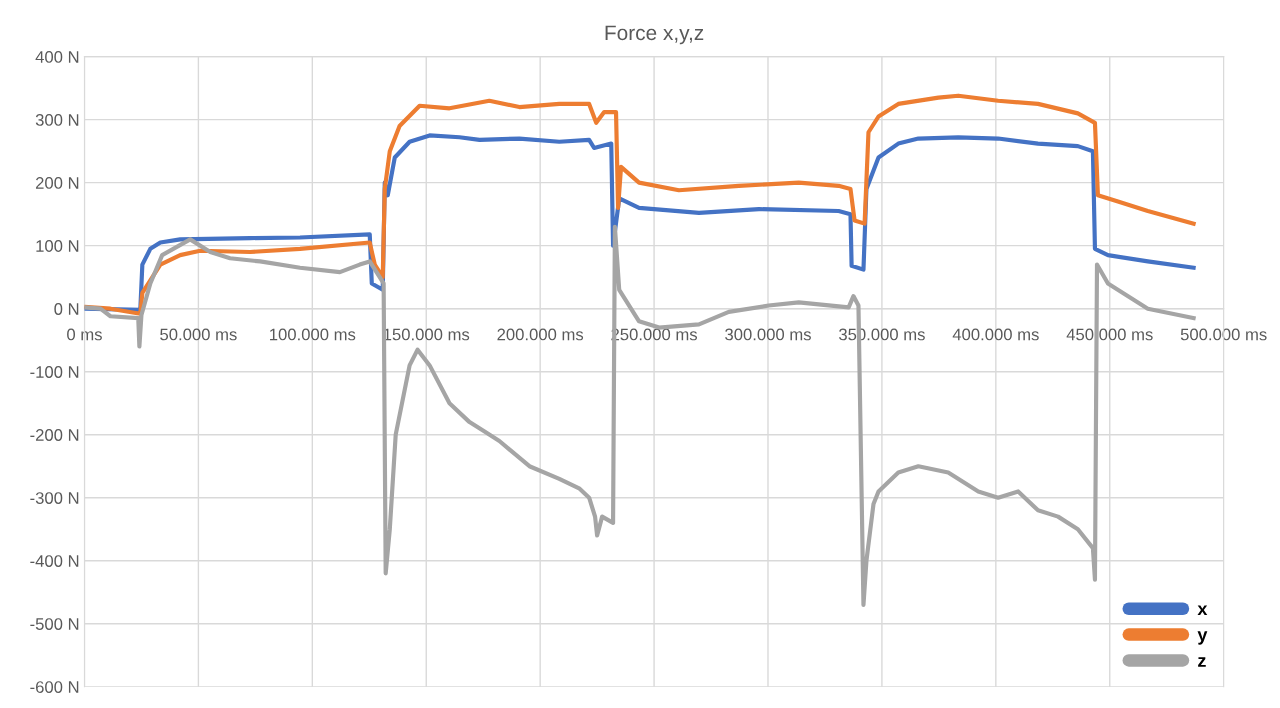 The image size is (1280, 708). I want to click on x-tick-label: 150.000 ms, so click(426, 334).